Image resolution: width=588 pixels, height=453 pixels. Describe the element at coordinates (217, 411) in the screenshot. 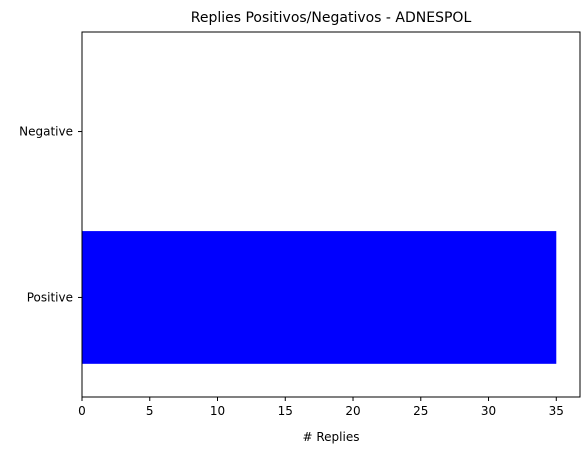

I see `x-tick-label-10: 10` at that location.